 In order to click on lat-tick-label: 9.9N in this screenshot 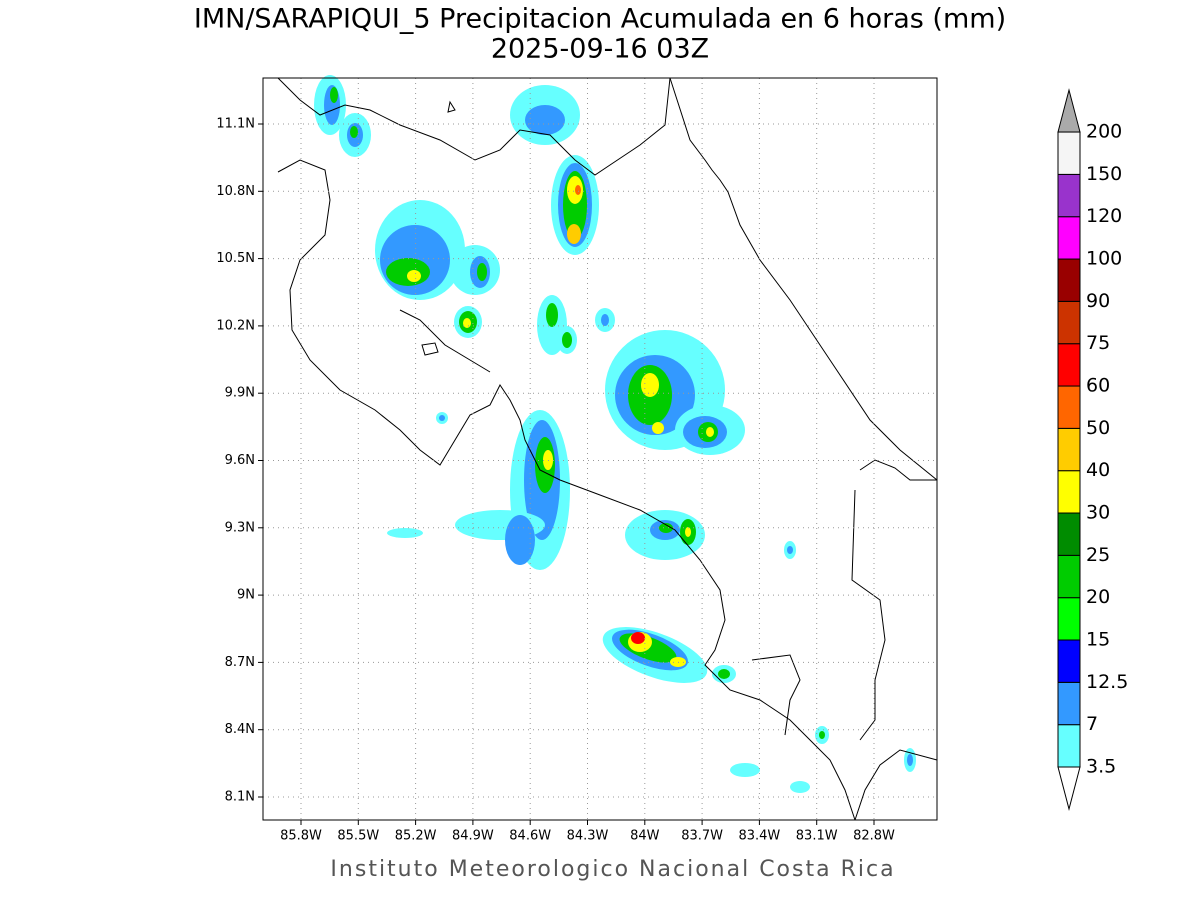, I will do `click(240, 393)`.